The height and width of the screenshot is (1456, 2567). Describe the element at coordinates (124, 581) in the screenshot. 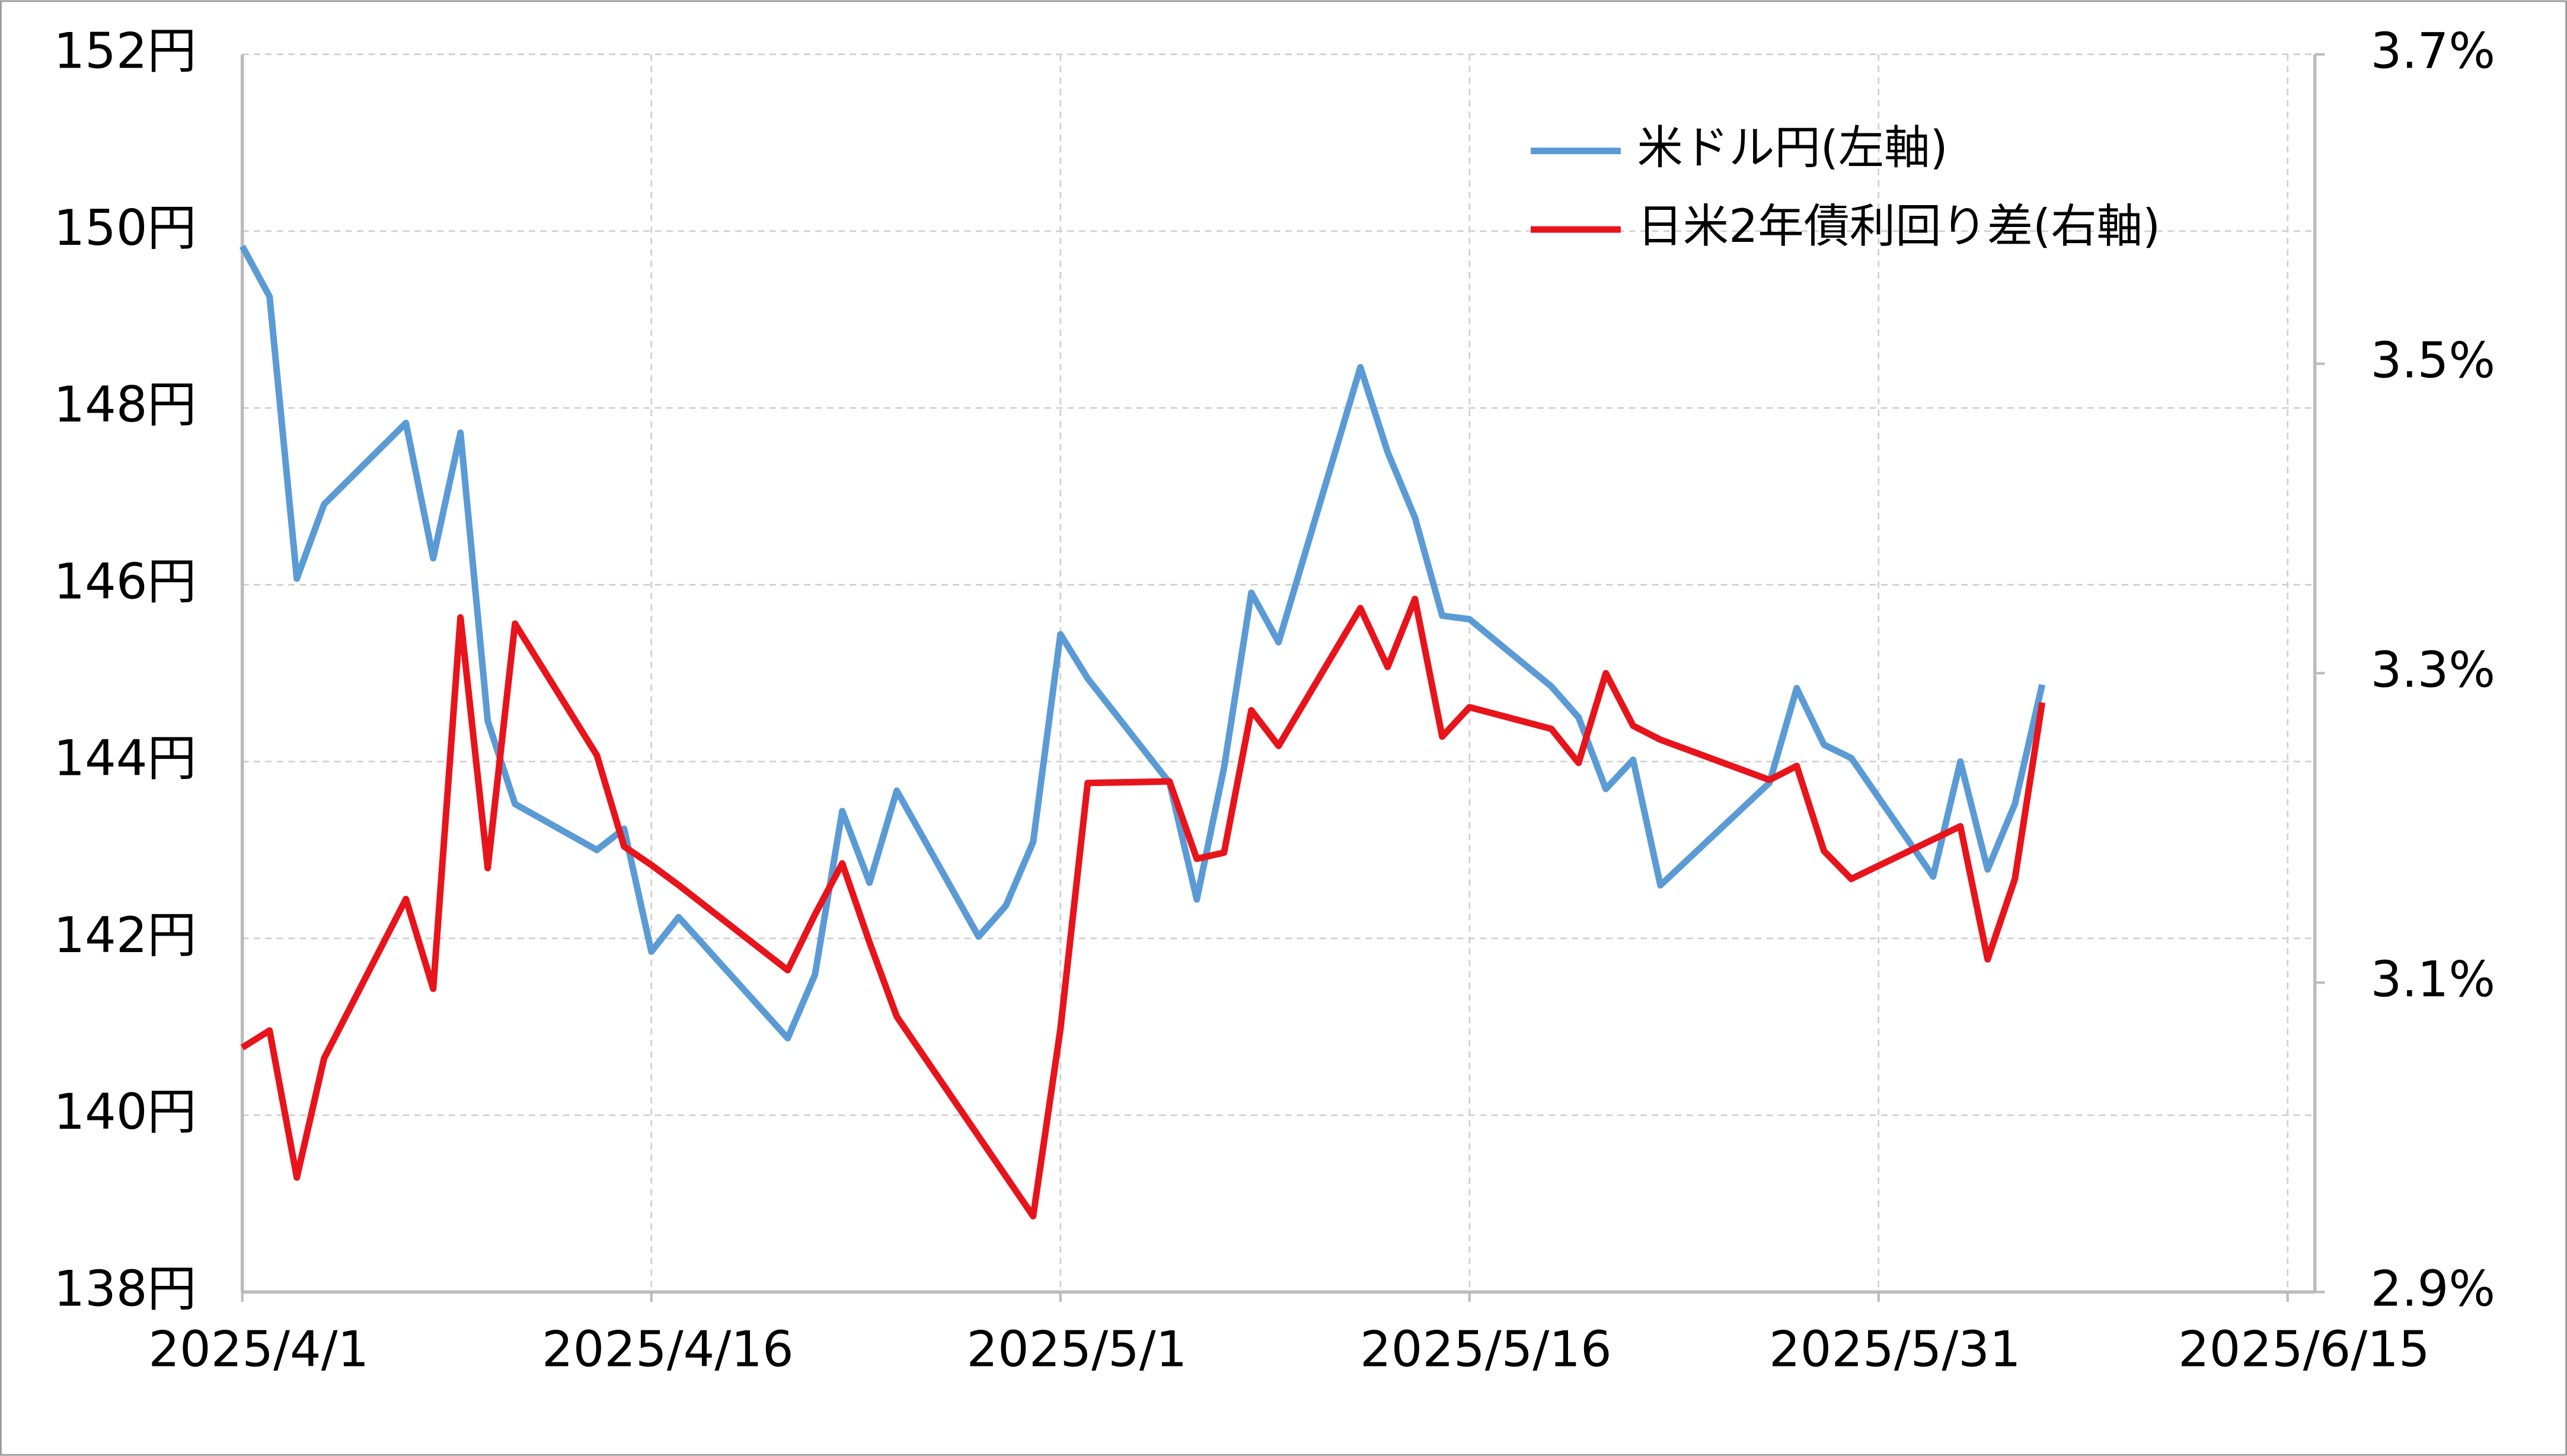

I see `y-tick-label: 146円` at that location.